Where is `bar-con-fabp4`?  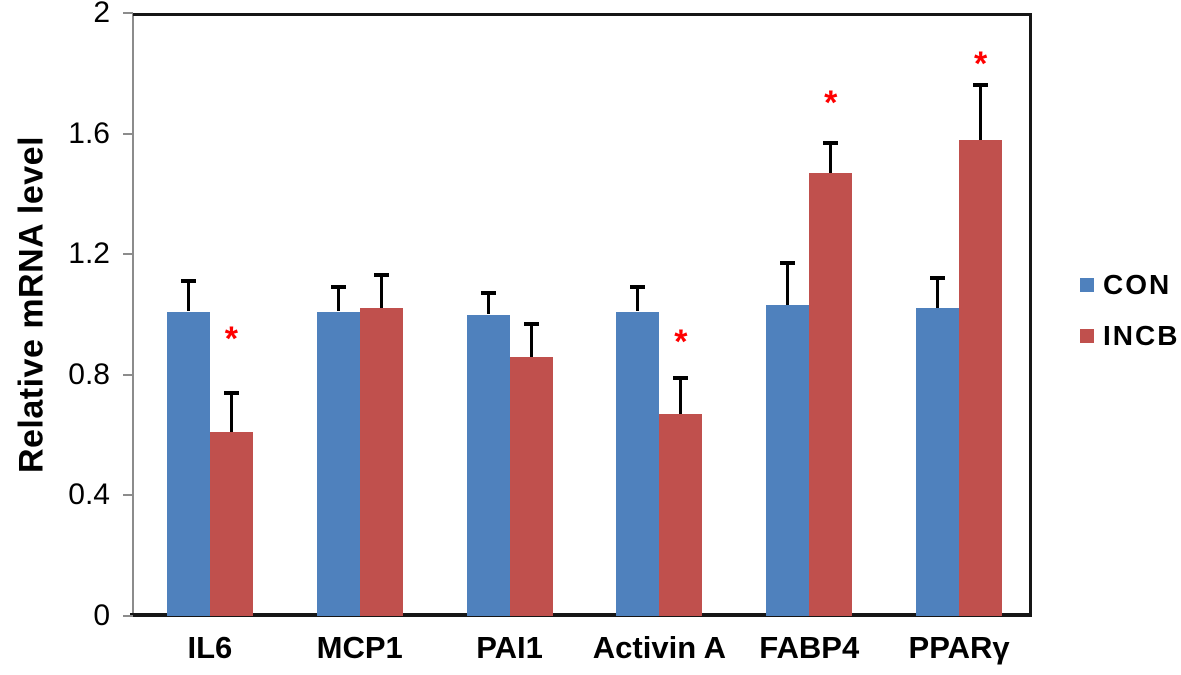
bar-con-fabp4 is located at coordinates (788, 460).